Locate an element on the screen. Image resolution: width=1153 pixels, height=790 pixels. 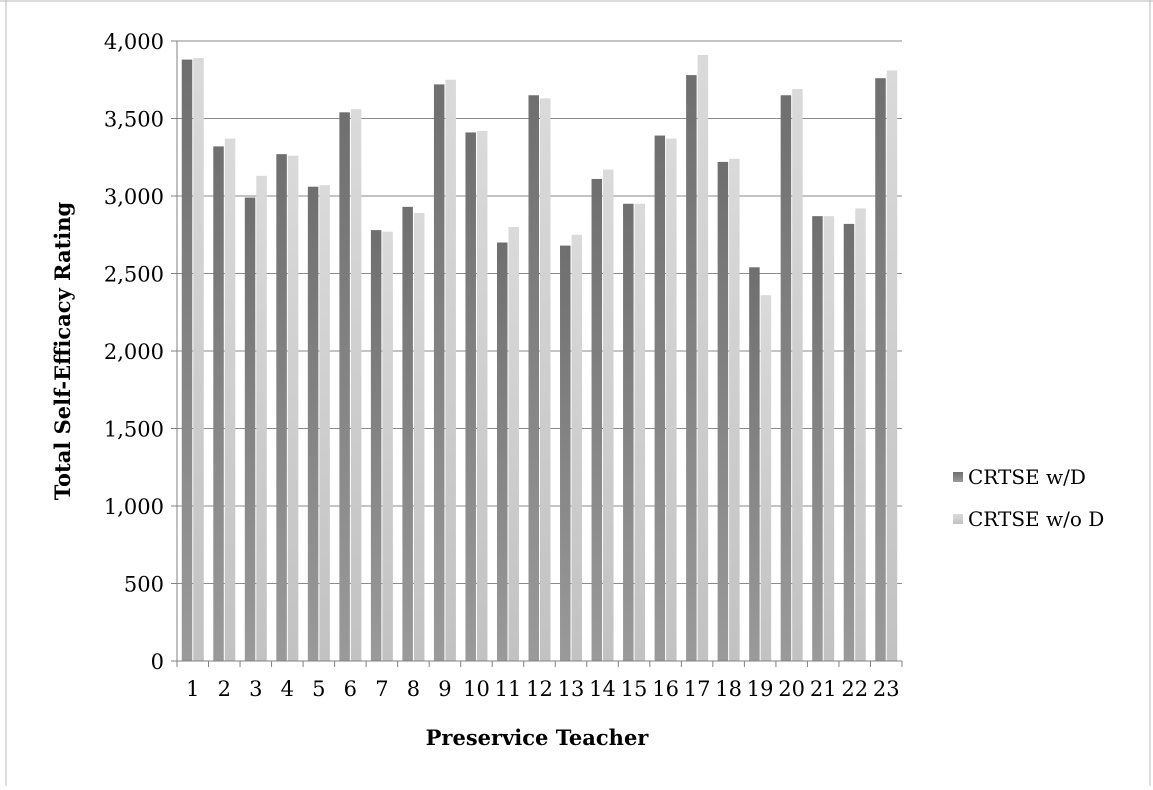
x-axis-title: Preservice Teacher is located at coordinates (538, 737).